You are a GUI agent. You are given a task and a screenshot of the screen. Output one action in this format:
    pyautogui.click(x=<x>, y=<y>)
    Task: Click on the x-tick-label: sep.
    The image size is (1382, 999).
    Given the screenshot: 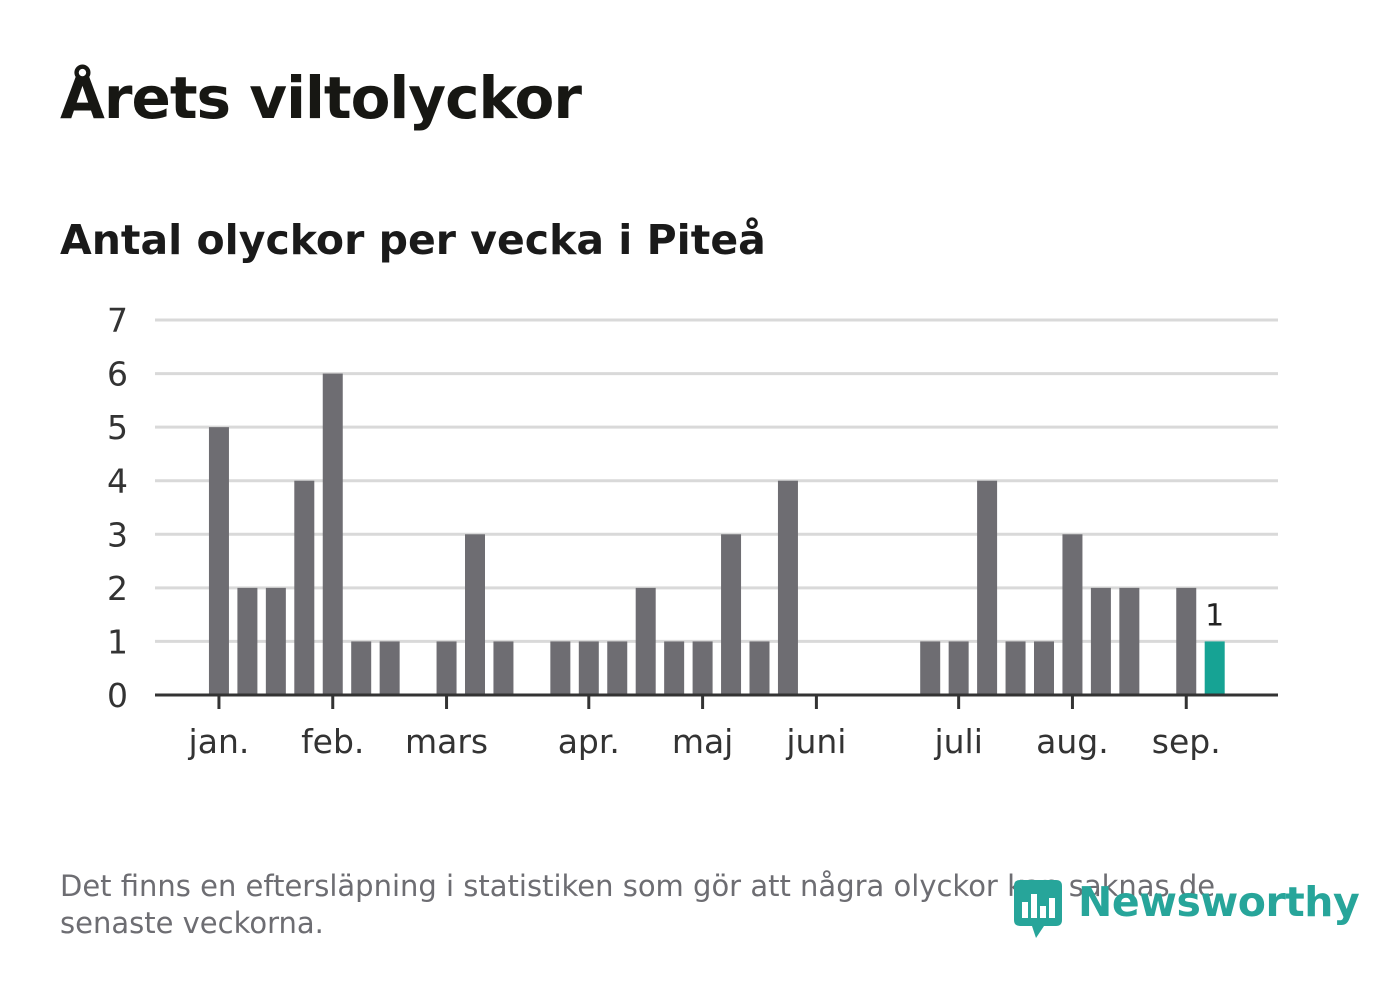 What is the action you would take?
    pyautogui.click(x=1186, y=741)
    